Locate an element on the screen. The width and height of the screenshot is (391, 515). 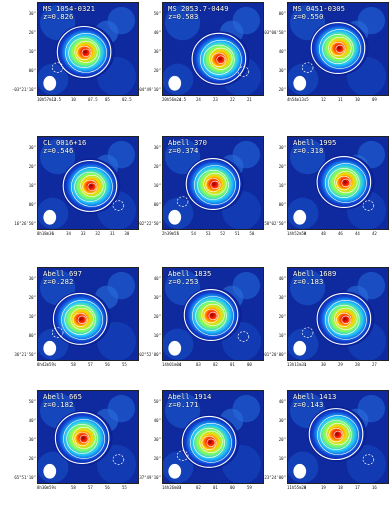
cluster-name: Abell 1995 is located at coordinates (315, 142).